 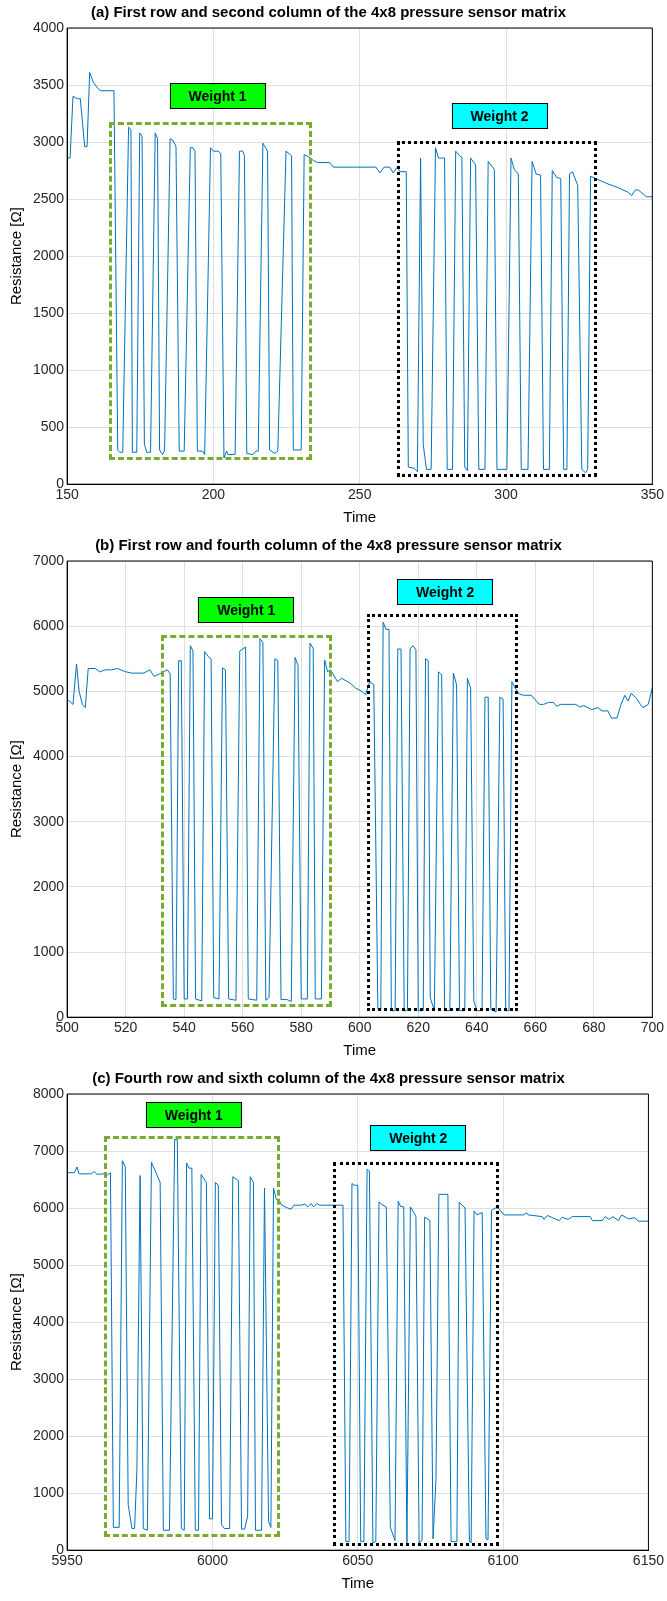 What do you see at coordinates (652, 1027) in the screenshot?
I see `x-tick-label: 700` at bounding box center [652, 1027].